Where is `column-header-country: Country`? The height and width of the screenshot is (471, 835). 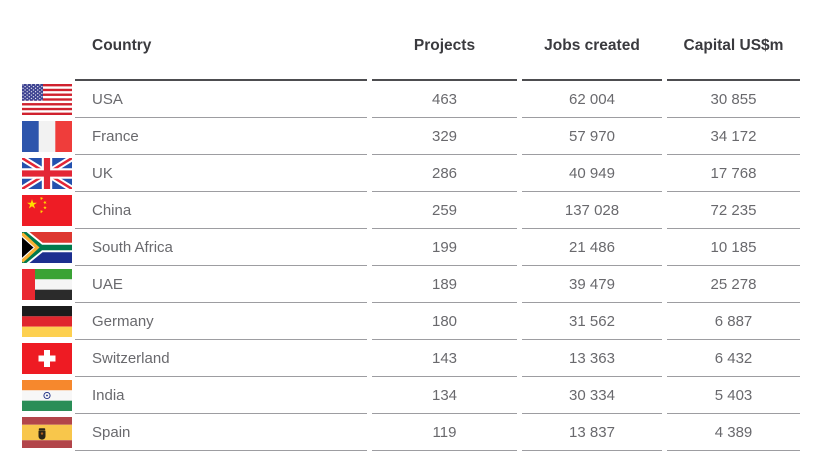
column-header-country: Country is located at coordinates (221, 40).